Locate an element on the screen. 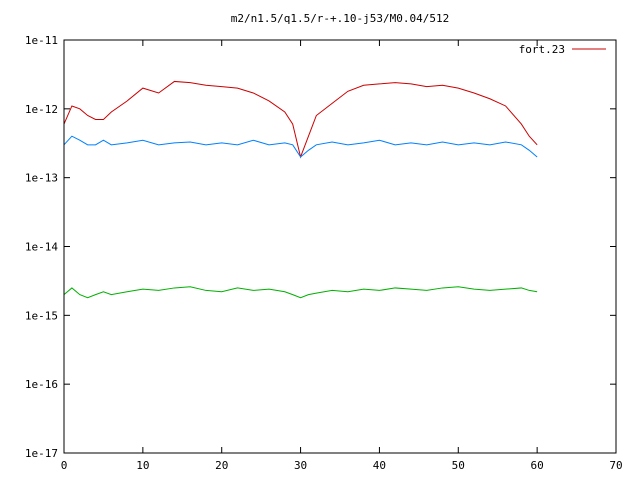 Image resolution: width=640 pixels, height=480 pixels. legend: fort.23 is located at coordinates (562, 49).